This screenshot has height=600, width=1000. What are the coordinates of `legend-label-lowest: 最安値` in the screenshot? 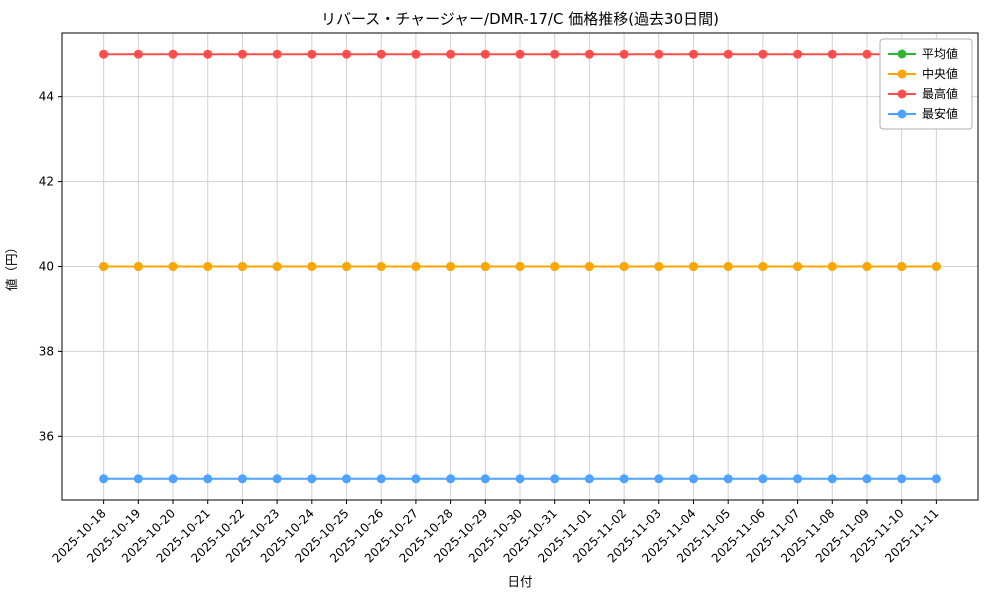 It's located at (940, 113).